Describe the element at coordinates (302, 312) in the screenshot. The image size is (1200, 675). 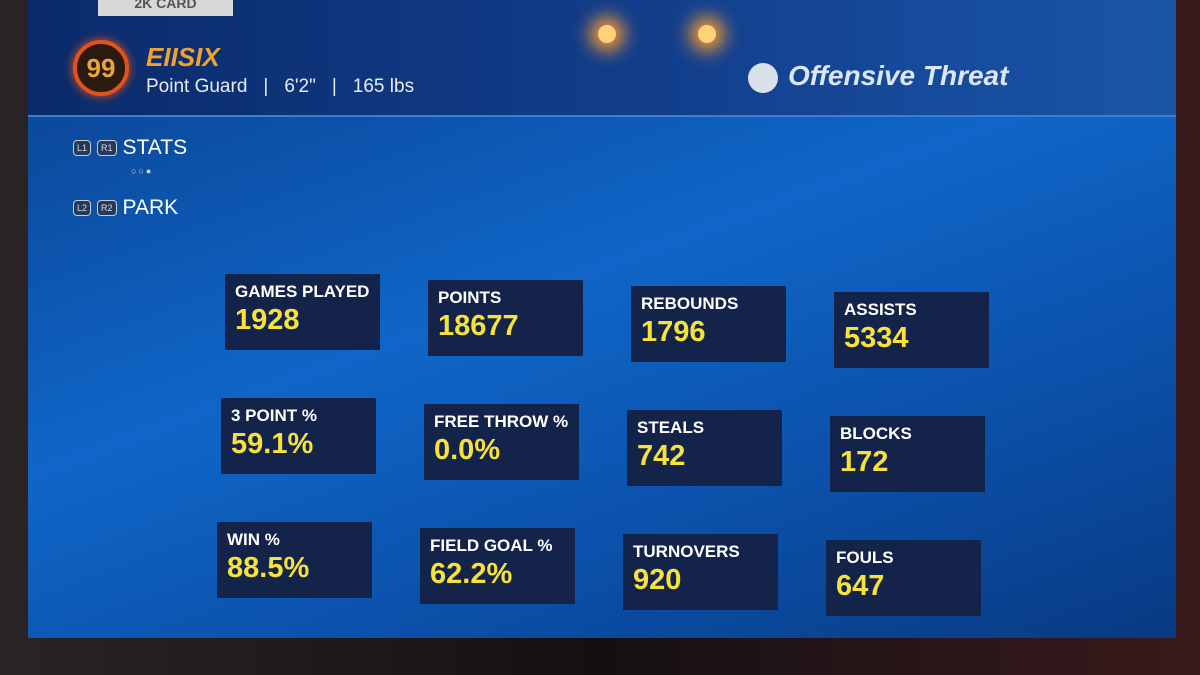
I see `stat-card: GAMES PLAYED 1928` at that location.